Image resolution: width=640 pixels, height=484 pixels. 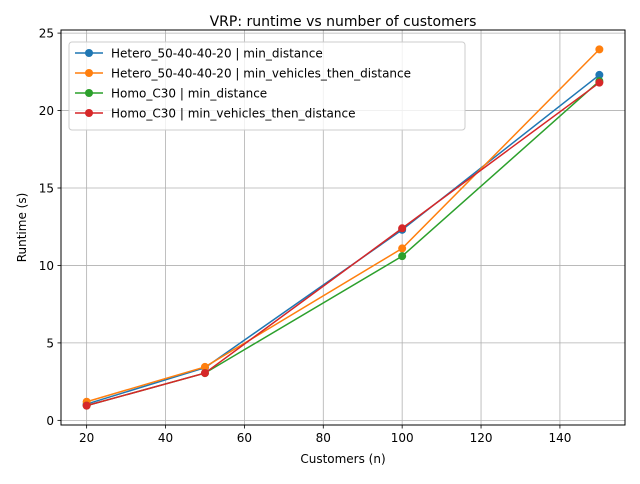 What do you see at coordinates (50, 343) in the screenshot?
I see `y-tick-label: 5` at bounding box center [50, 343].